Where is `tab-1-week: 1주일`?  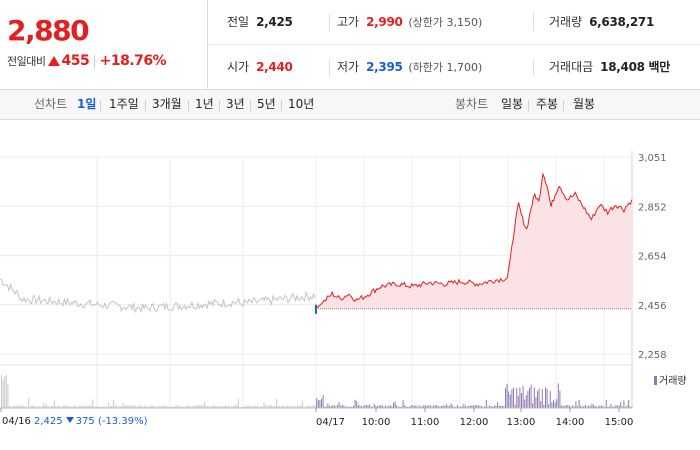 tab-1-week: 1주일 is located at coordinates (124, 104).